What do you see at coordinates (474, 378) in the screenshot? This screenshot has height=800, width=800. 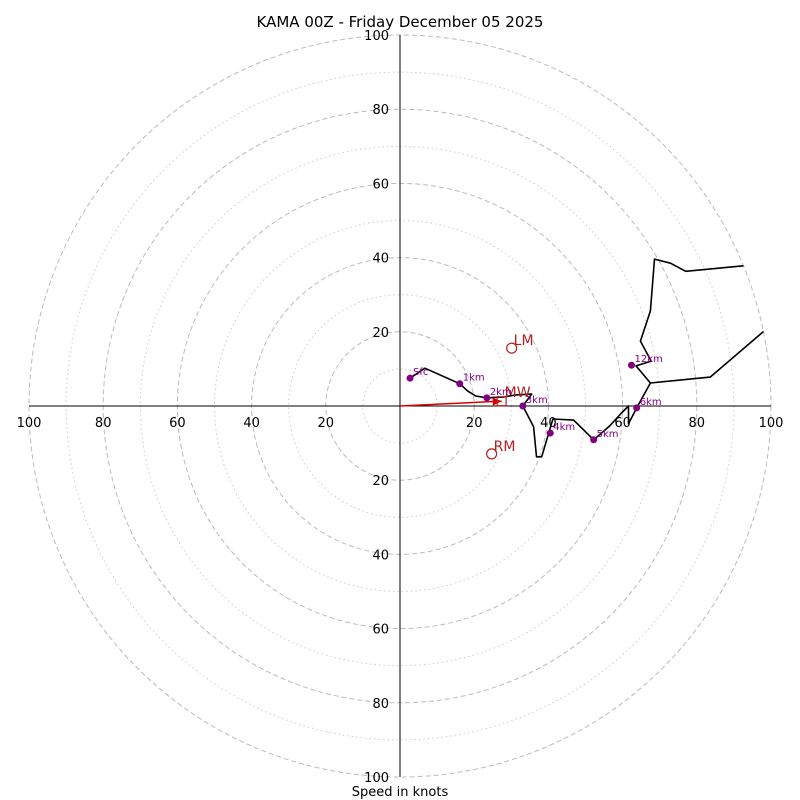 I see `height-label-1km: 1km` at bounding box center [474, 378].